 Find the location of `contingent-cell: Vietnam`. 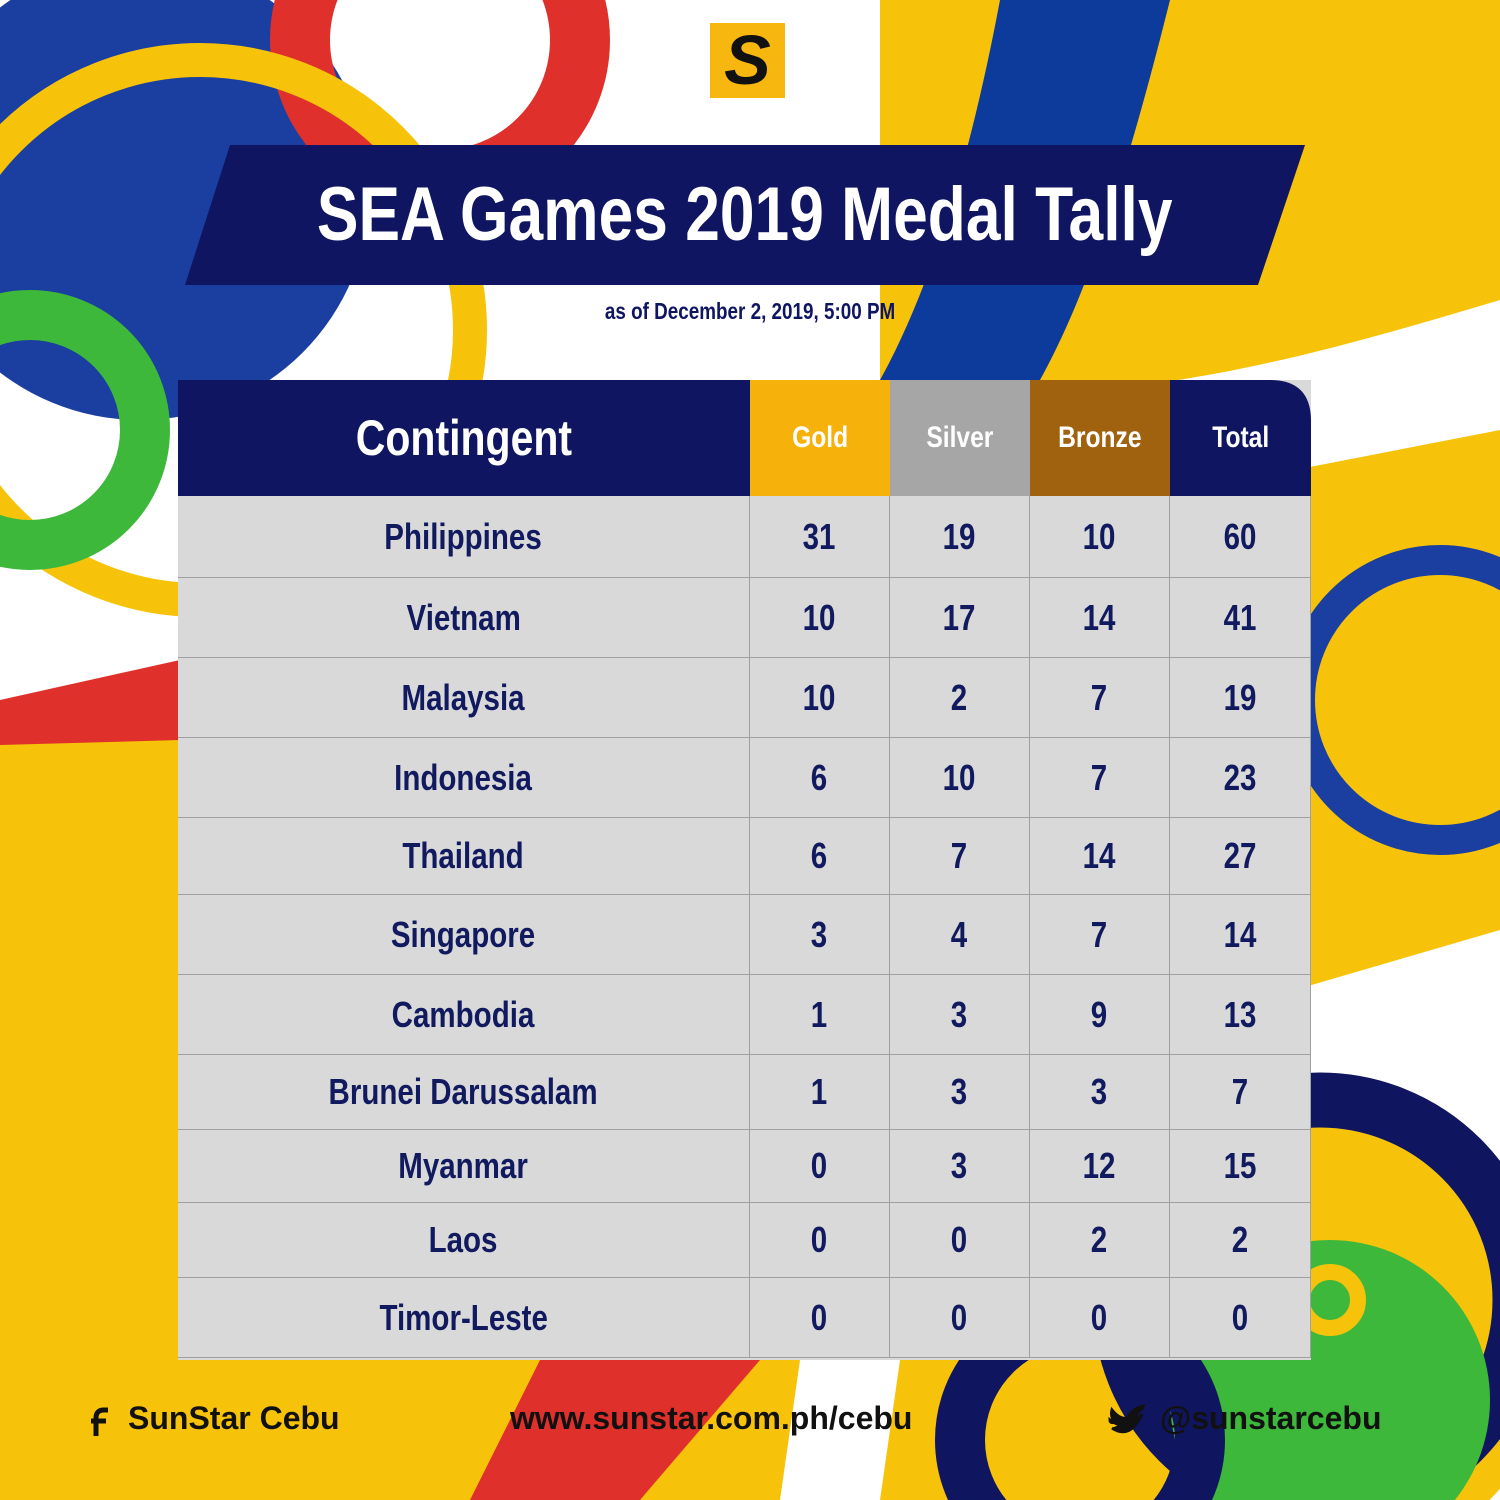

contingent-cell: Vietnam is located at coordinates (464, 618).